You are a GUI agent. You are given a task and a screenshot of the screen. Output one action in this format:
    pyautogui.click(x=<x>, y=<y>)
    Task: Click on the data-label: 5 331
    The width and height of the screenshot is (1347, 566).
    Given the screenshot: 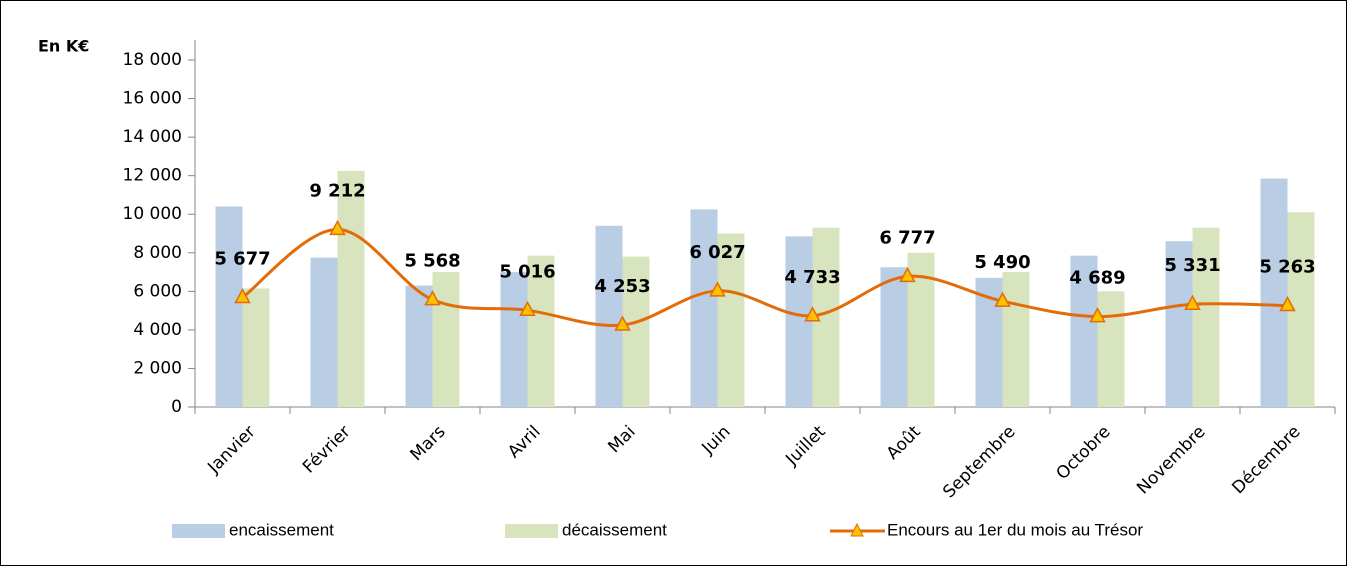 What is the action you would take?
    pyautogui.click(x=1192, y=265)
    